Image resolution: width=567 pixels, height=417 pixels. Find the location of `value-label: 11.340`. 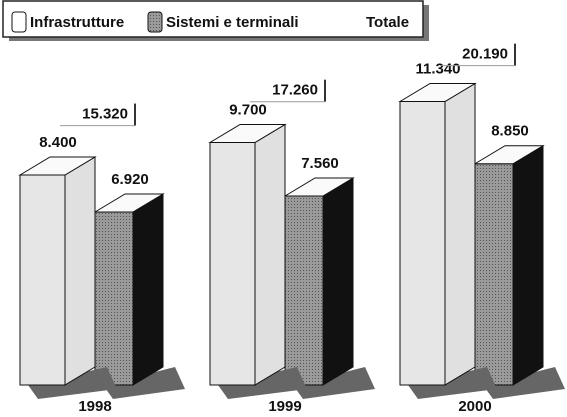

value-label: 11.340 is located at coordinates (437, 68).